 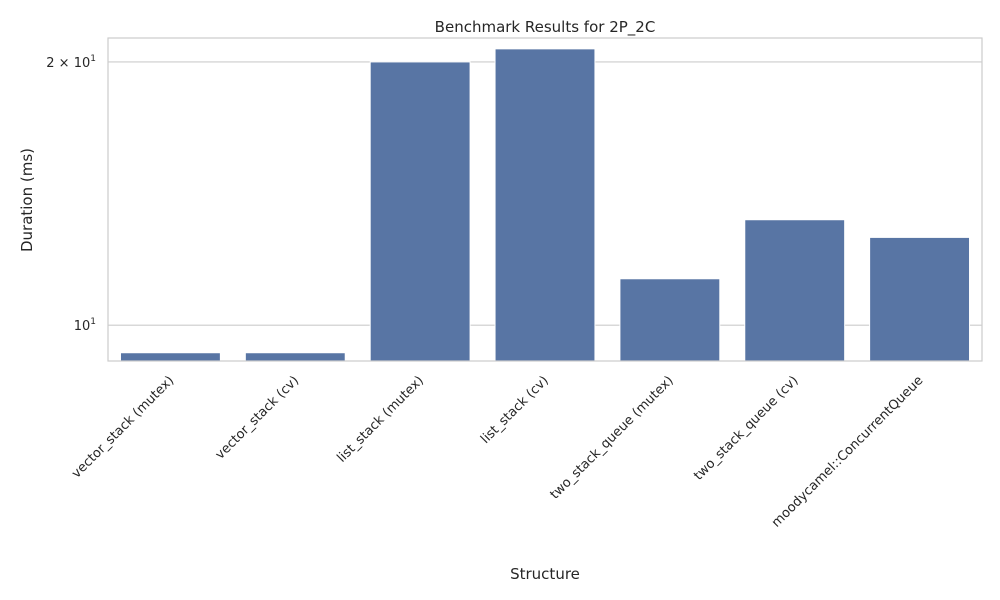 I want to click on y-tick-label: 2 × 101, so click(x=71, y=62).